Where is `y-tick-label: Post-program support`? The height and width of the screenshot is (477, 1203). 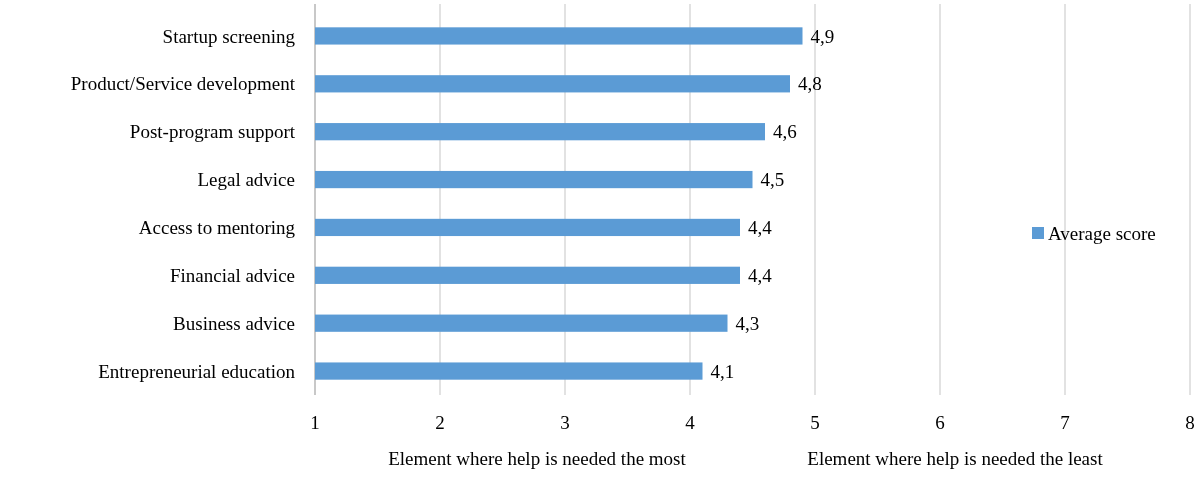
y-tick-label: Post-program support is located at coordinates (212, 132).